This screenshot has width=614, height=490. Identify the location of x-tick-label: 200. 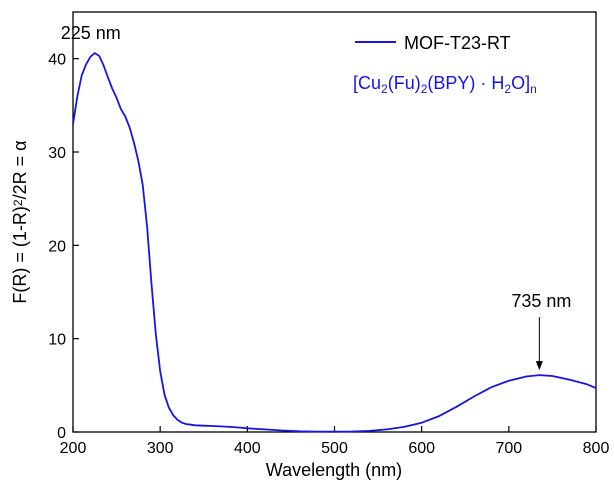
(73, 448).